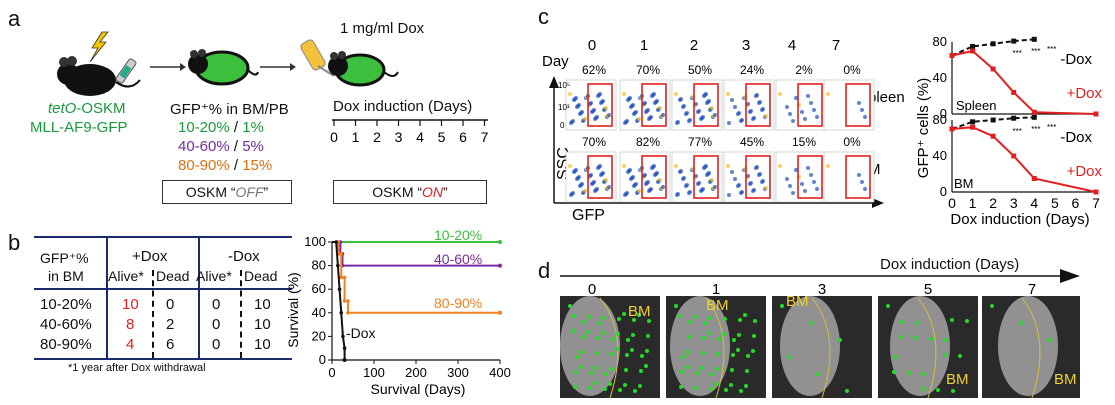 Image resolution: width=1115 pixels, height=405 pixels. I want to click on row3-minus-alive: 0, so click(216, 344).